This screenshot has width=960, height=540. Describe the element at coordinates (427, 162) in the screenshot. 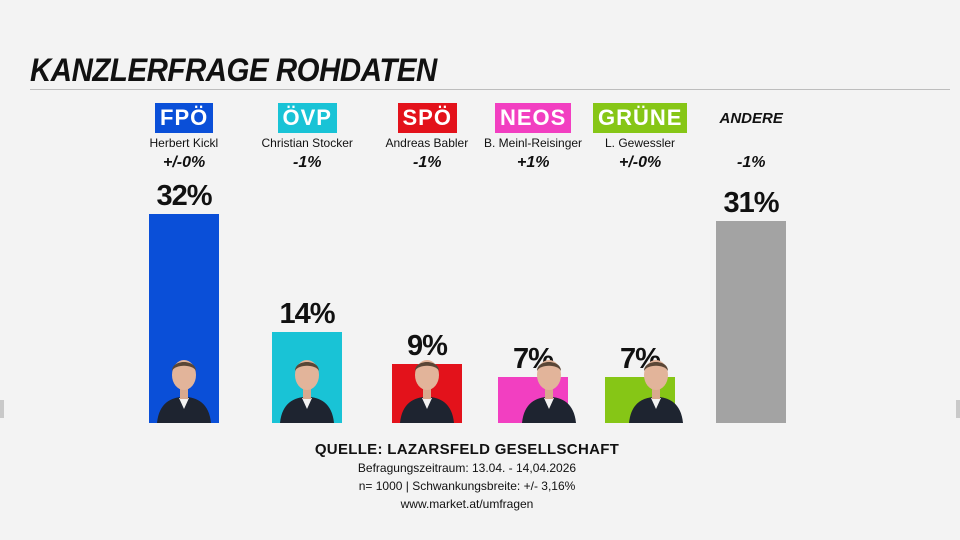

I see `change-label-spo: -1%` at that location.